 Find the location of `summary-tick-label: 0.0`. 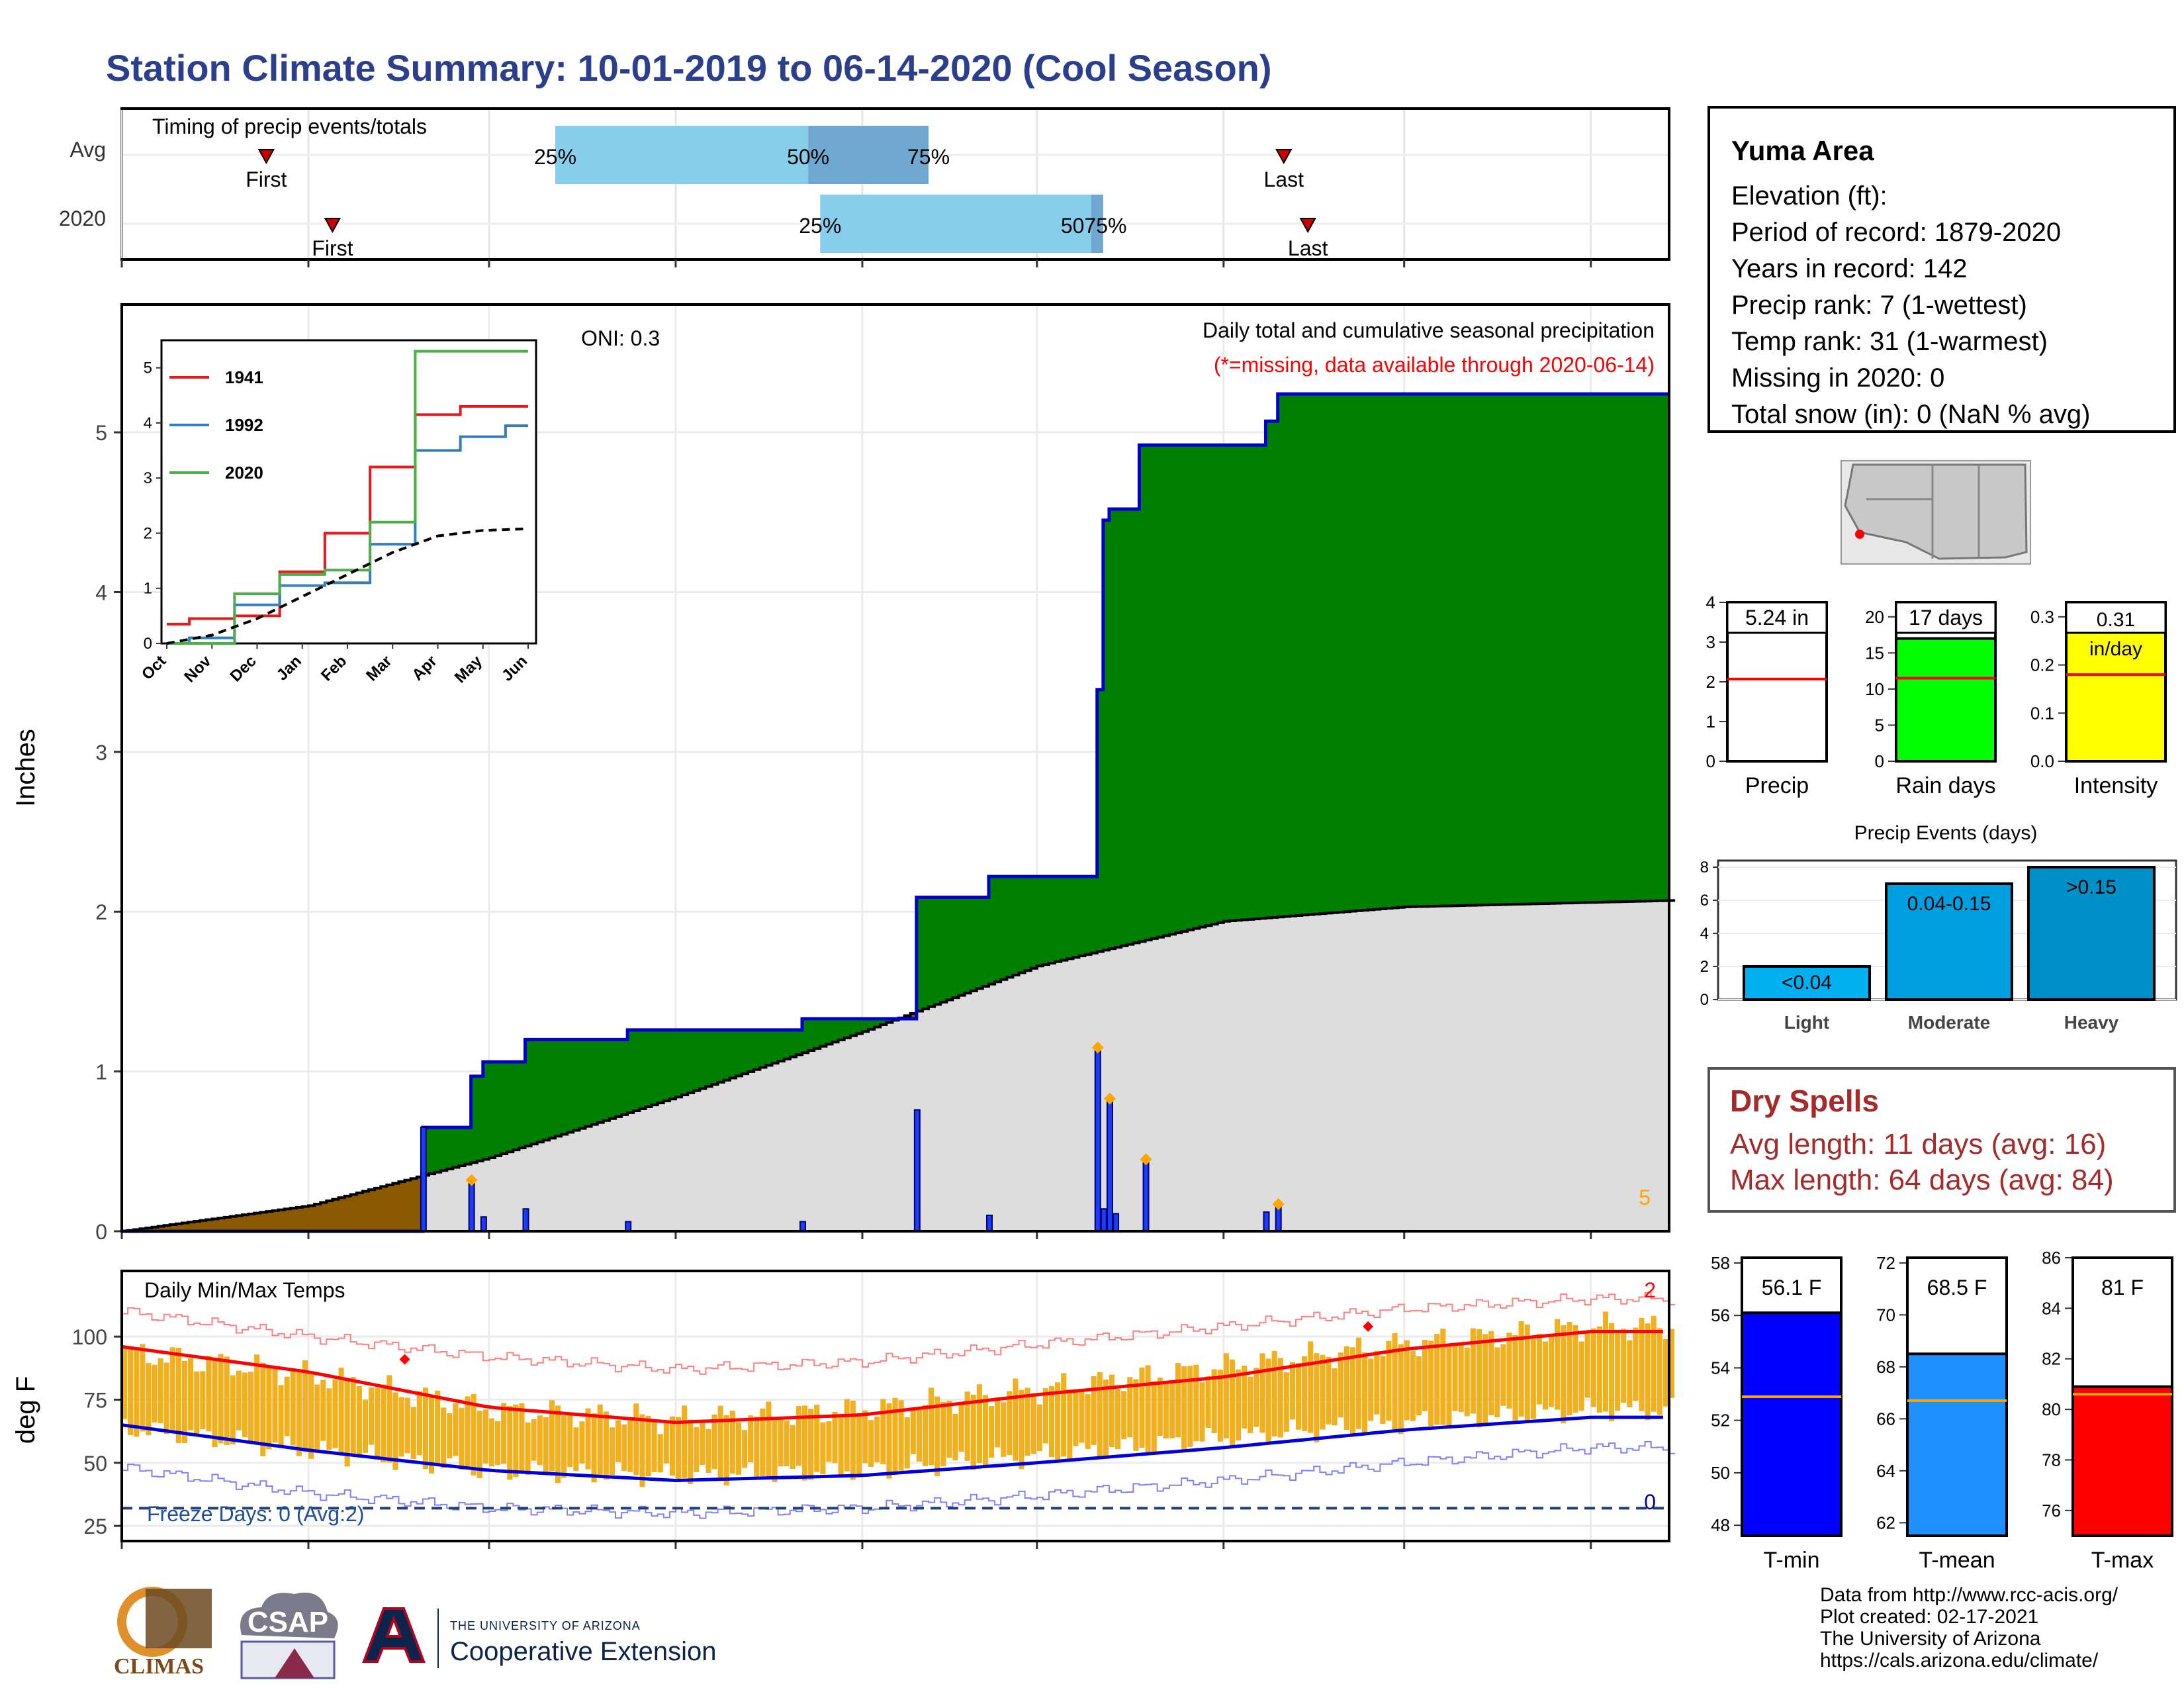

summary-tick-label: 0.0 is located at coordinates (2042, 761).